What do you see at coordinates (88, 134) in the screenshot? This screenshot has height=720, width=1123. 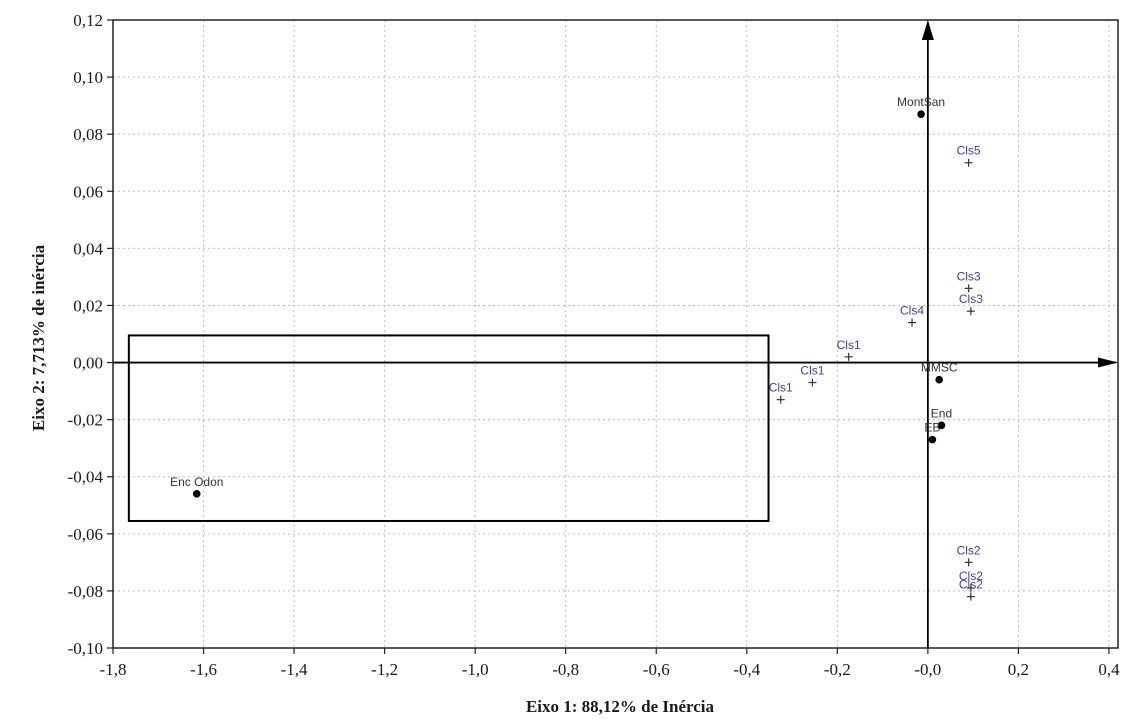 I see `y-tick-label: 0,08` at bounding box center [88, 134].